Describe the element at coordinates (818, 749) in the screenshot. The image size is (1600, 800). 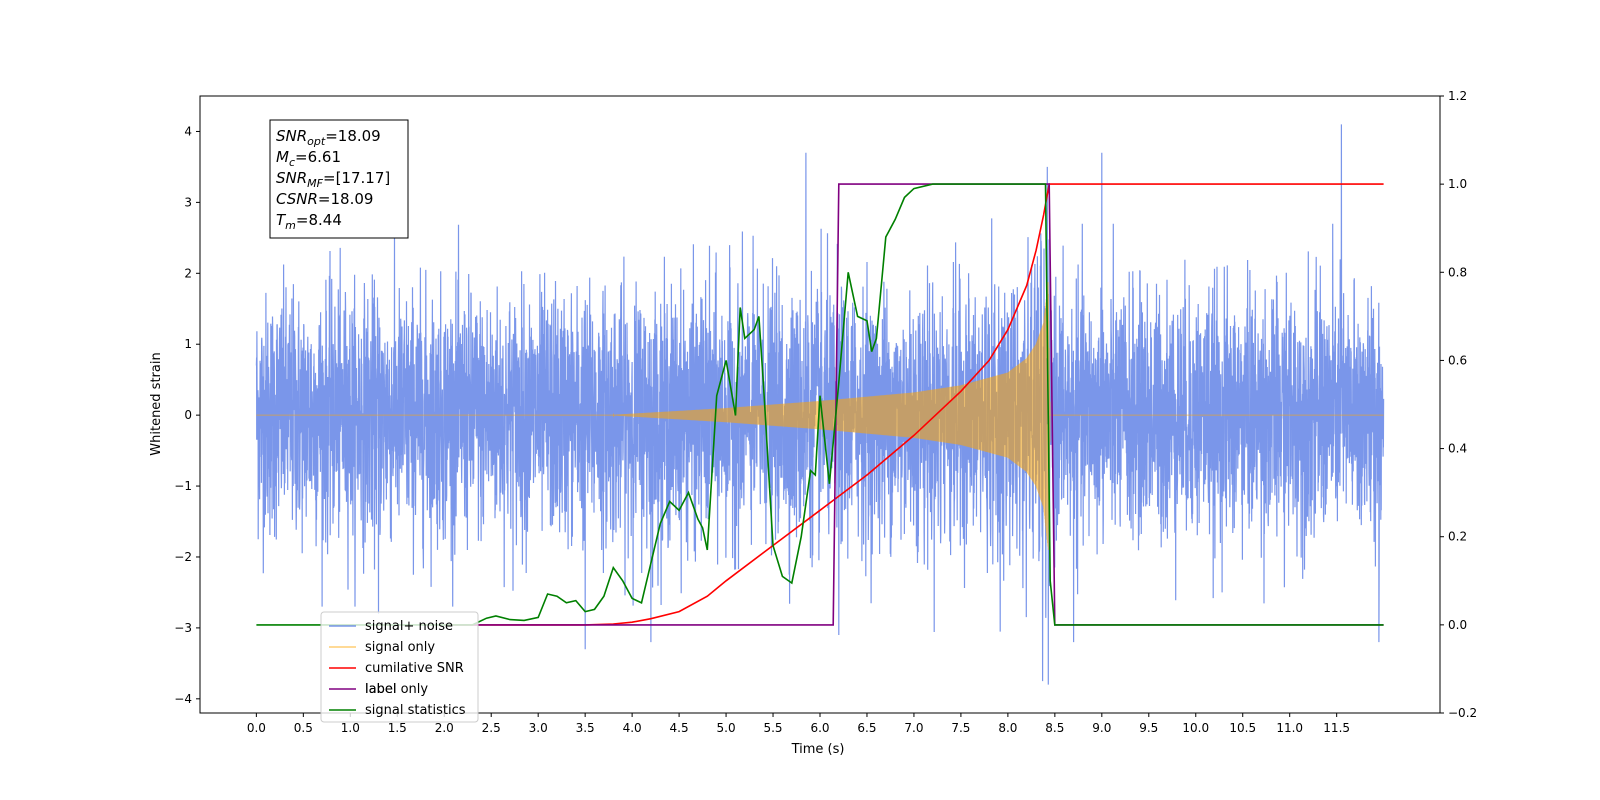
I see `x-axis-label: Time (s)` at that location.